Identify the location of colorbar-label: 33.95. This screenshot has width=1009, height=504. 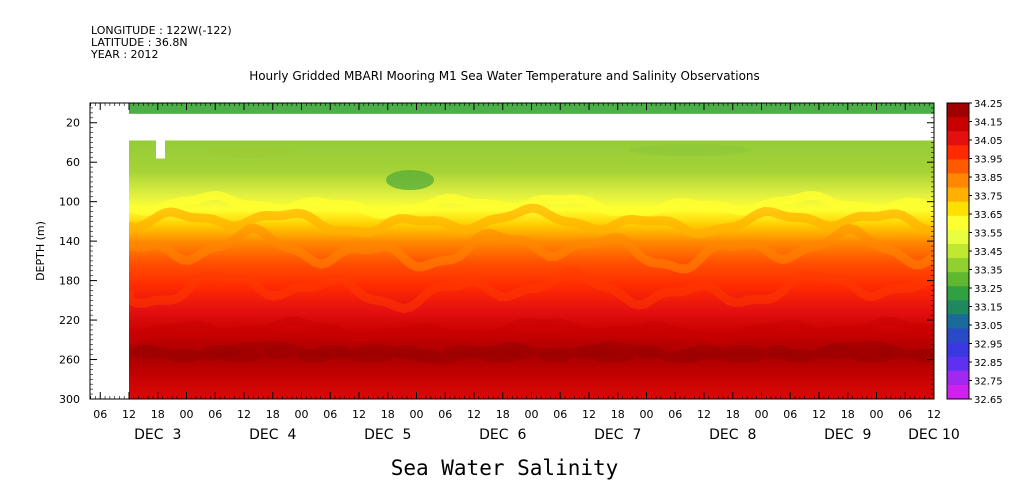
(988, 160).